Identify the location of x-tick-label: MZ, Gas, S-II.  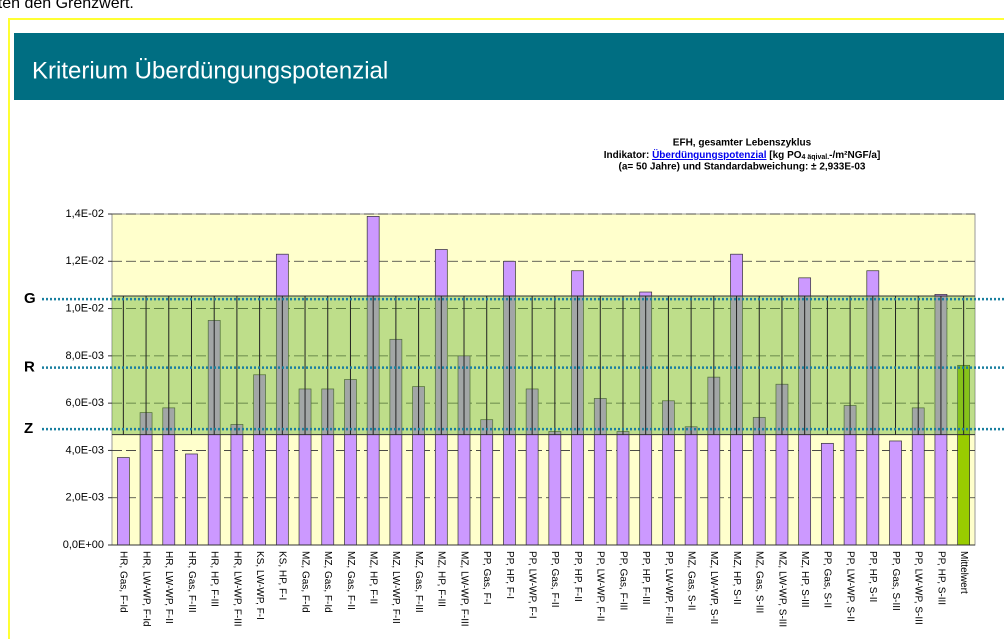
(690, 580).